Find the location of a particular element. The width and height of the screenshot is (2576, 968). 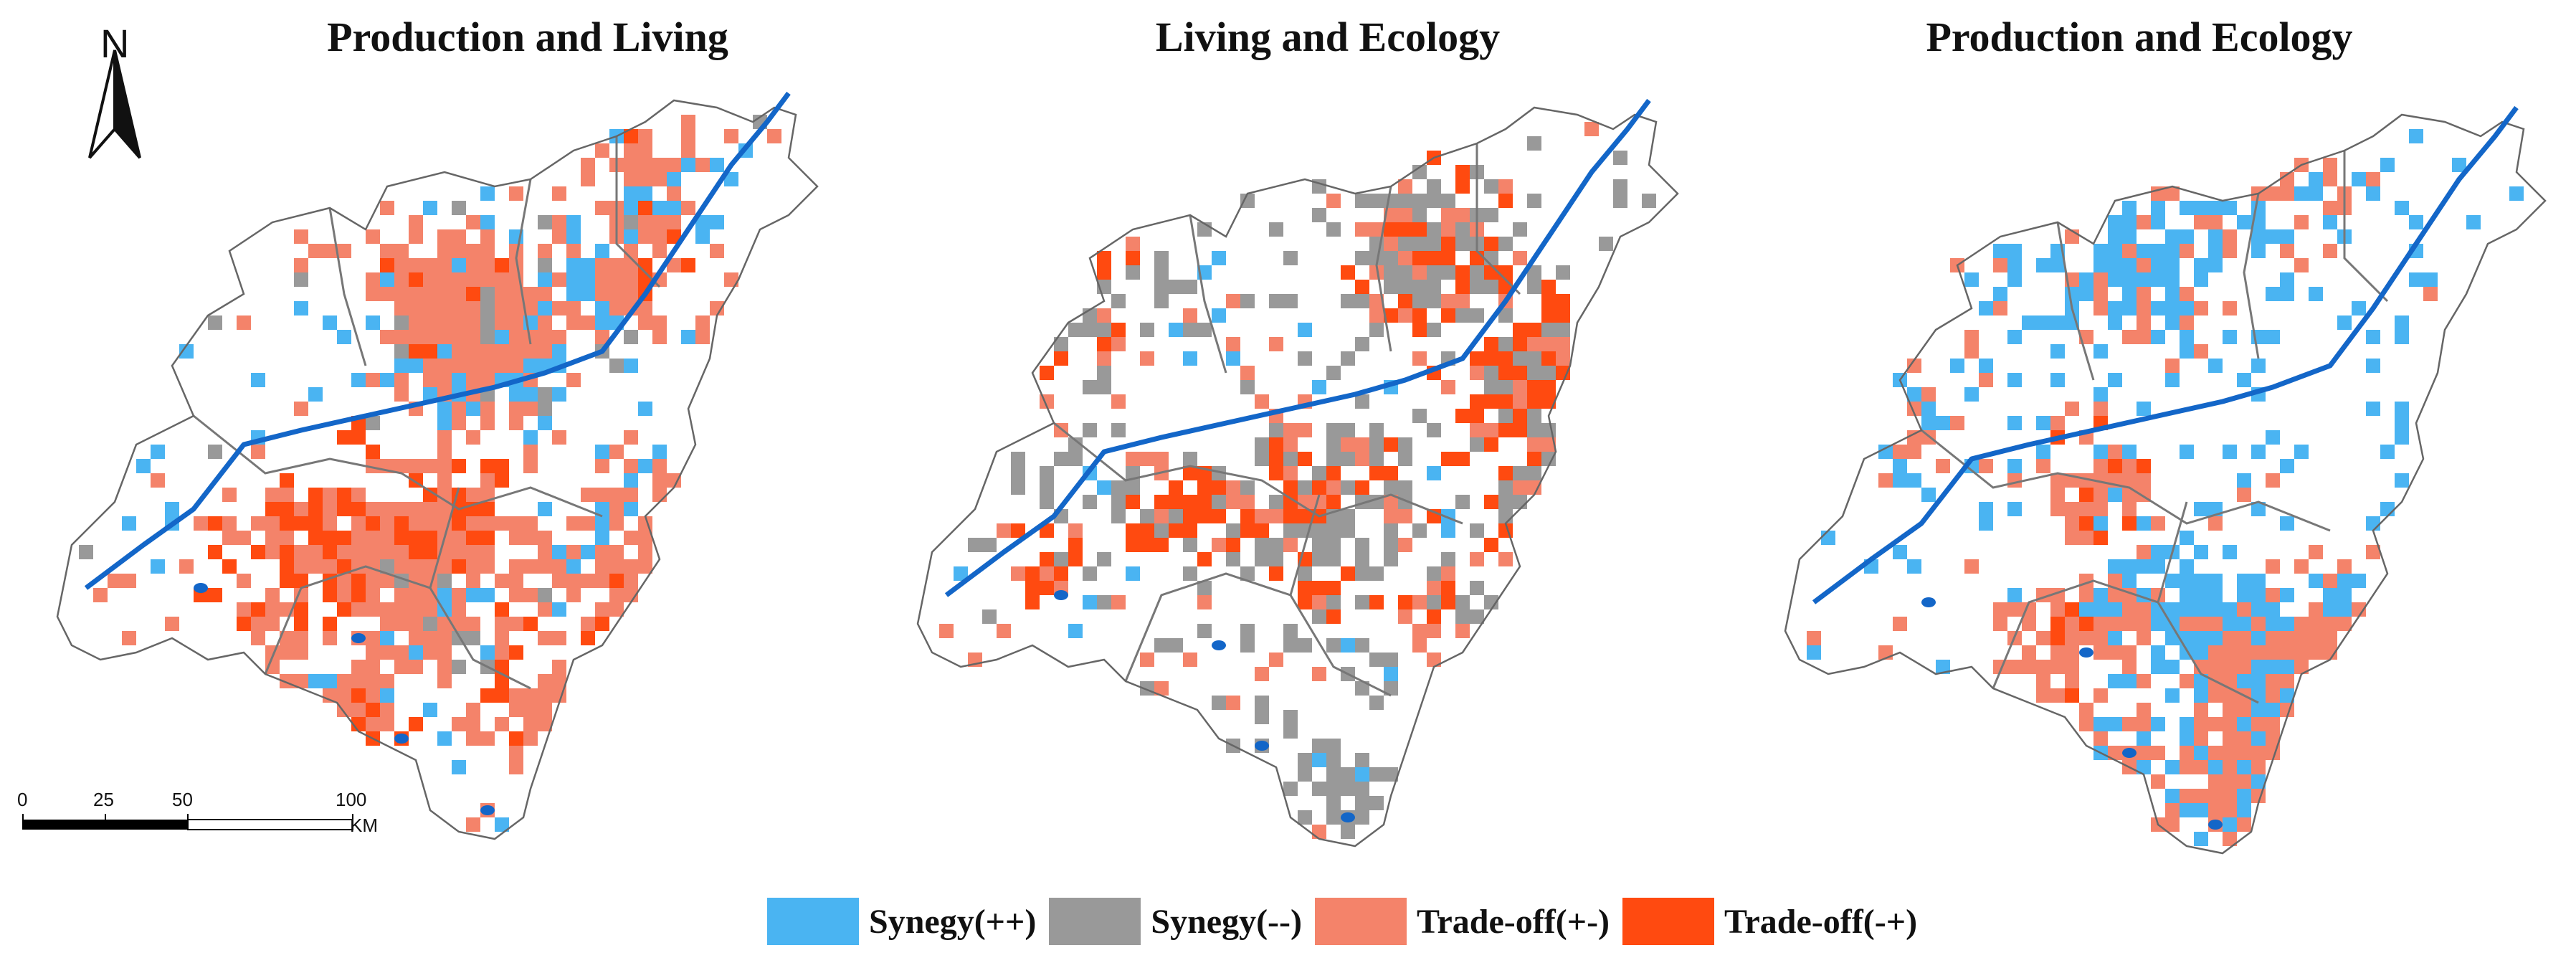

panel-title-production-living: Production and Living is located at coordinates (527, 37).